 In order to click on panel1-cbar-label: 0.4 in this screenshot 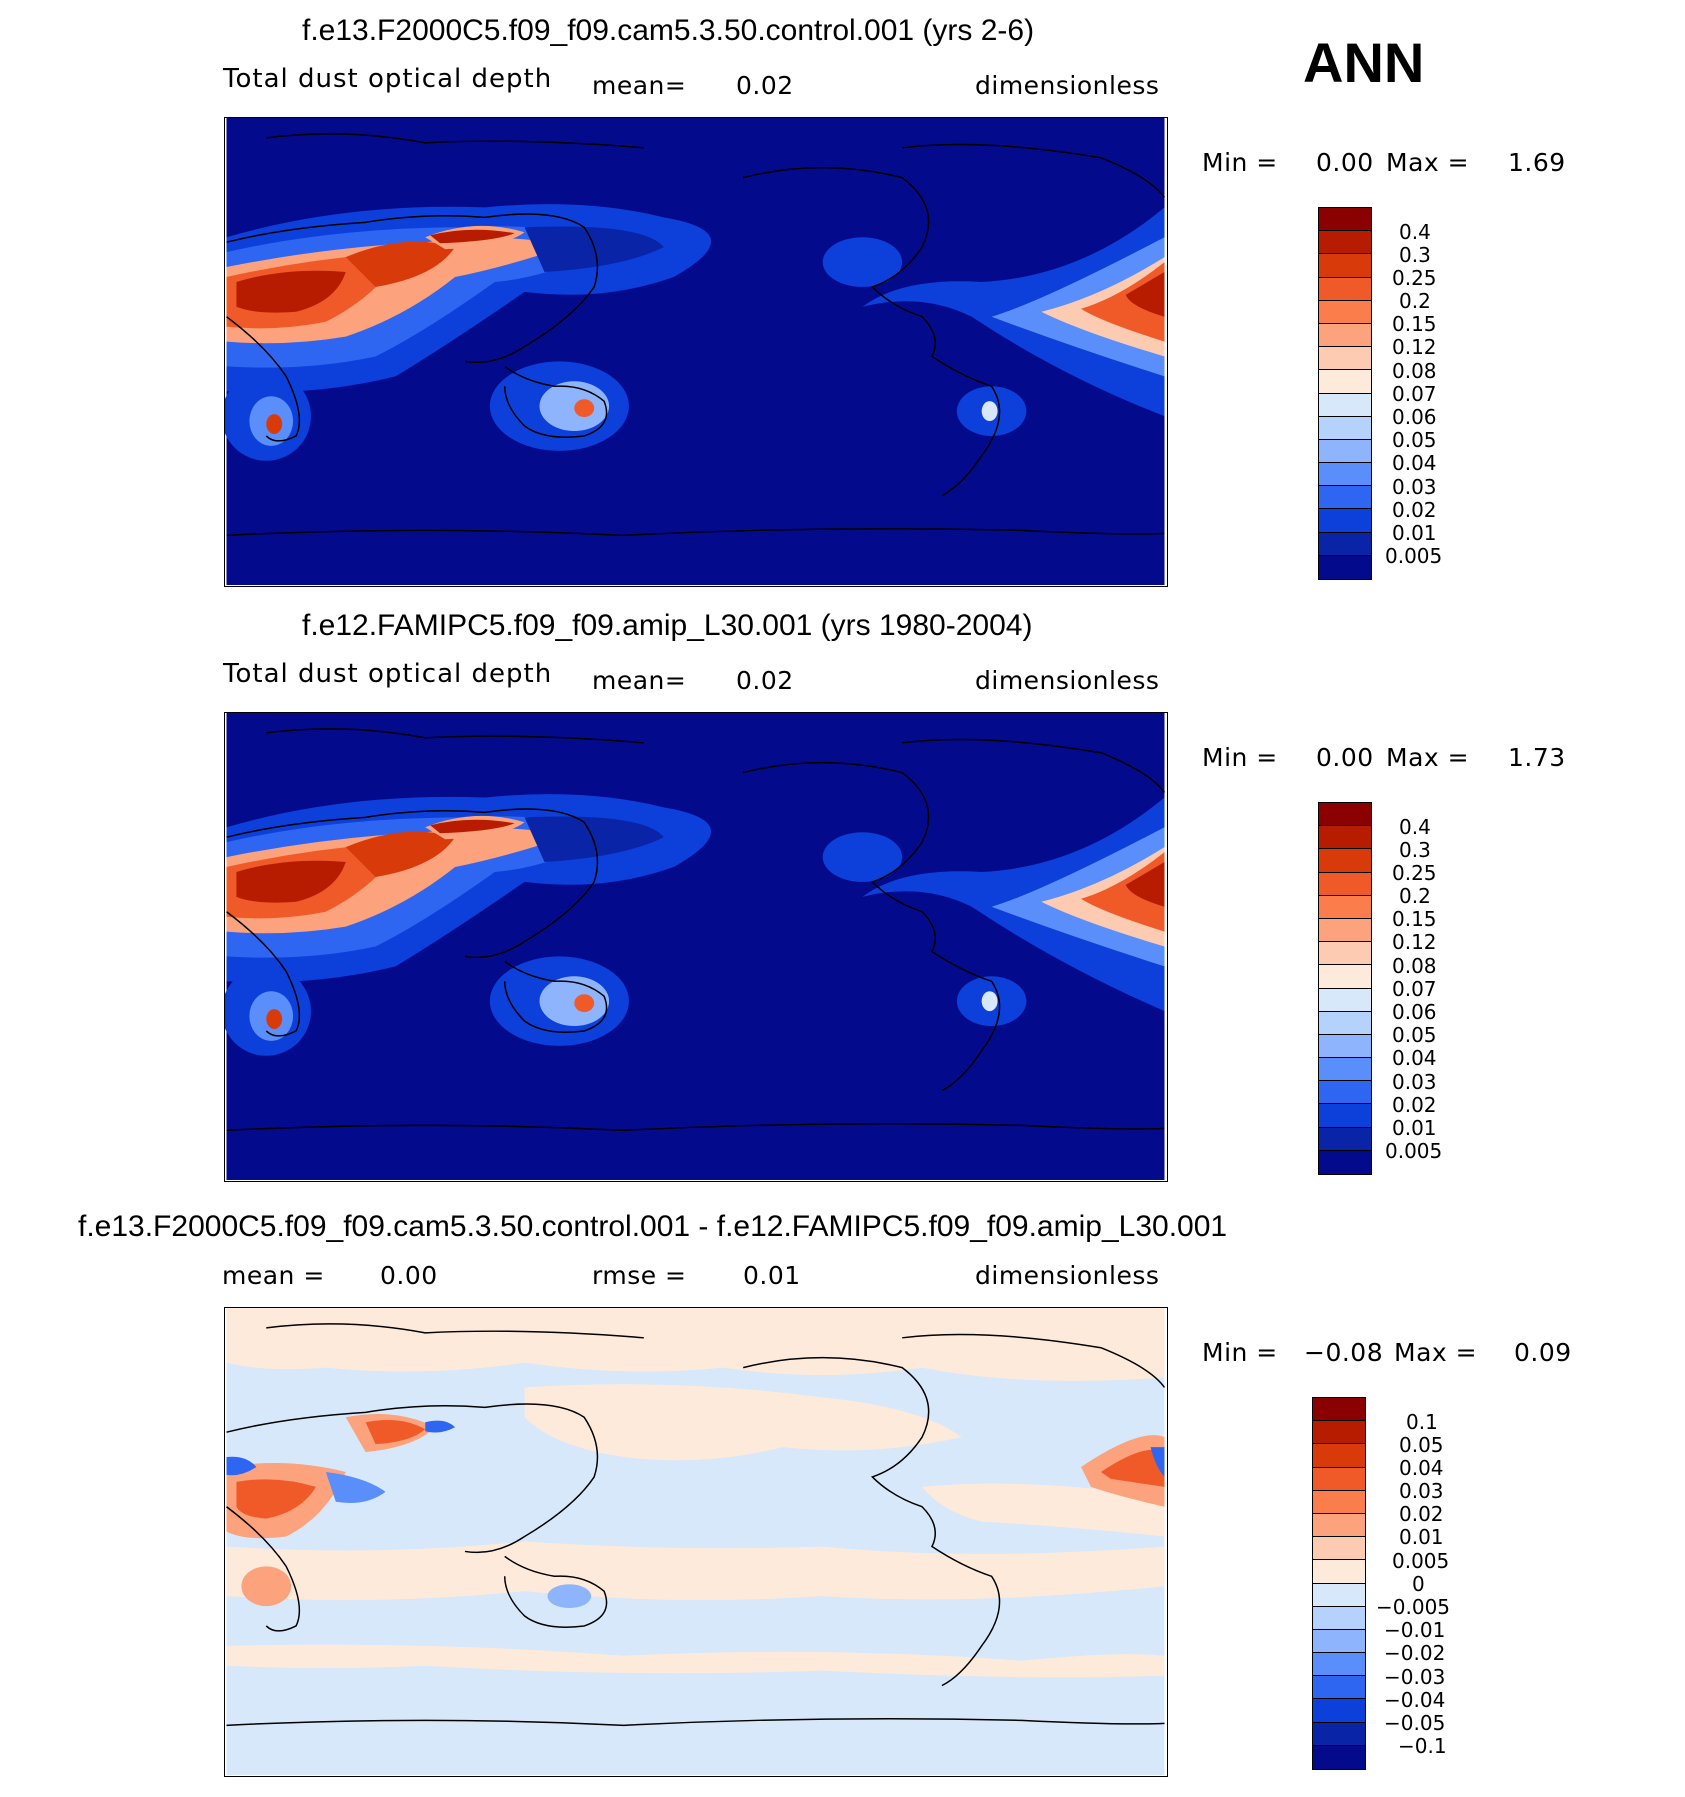, I will do `click(1415, 232)`.